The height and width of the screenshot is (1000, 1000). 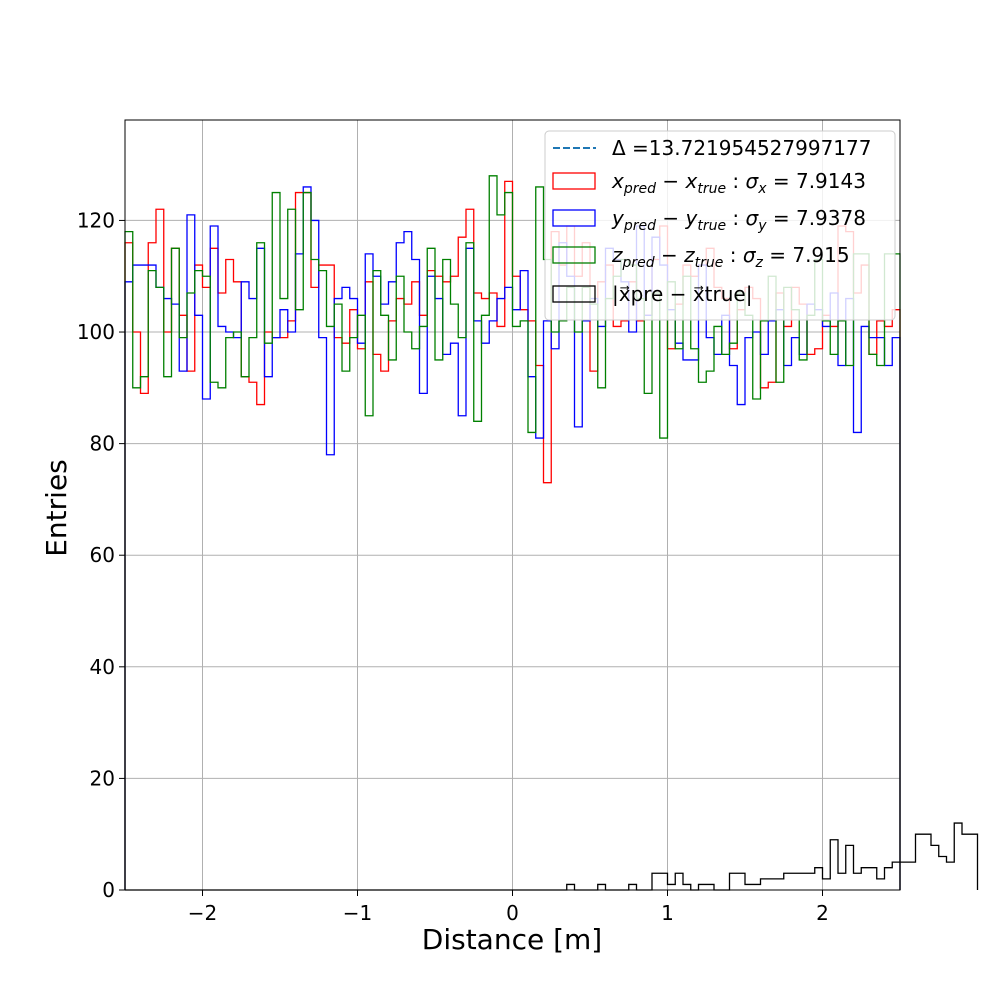 What do you see at coordinates (512, 913) in the screenshot?
I see `x-tick-label: 0` at bounding box center [512, 913].